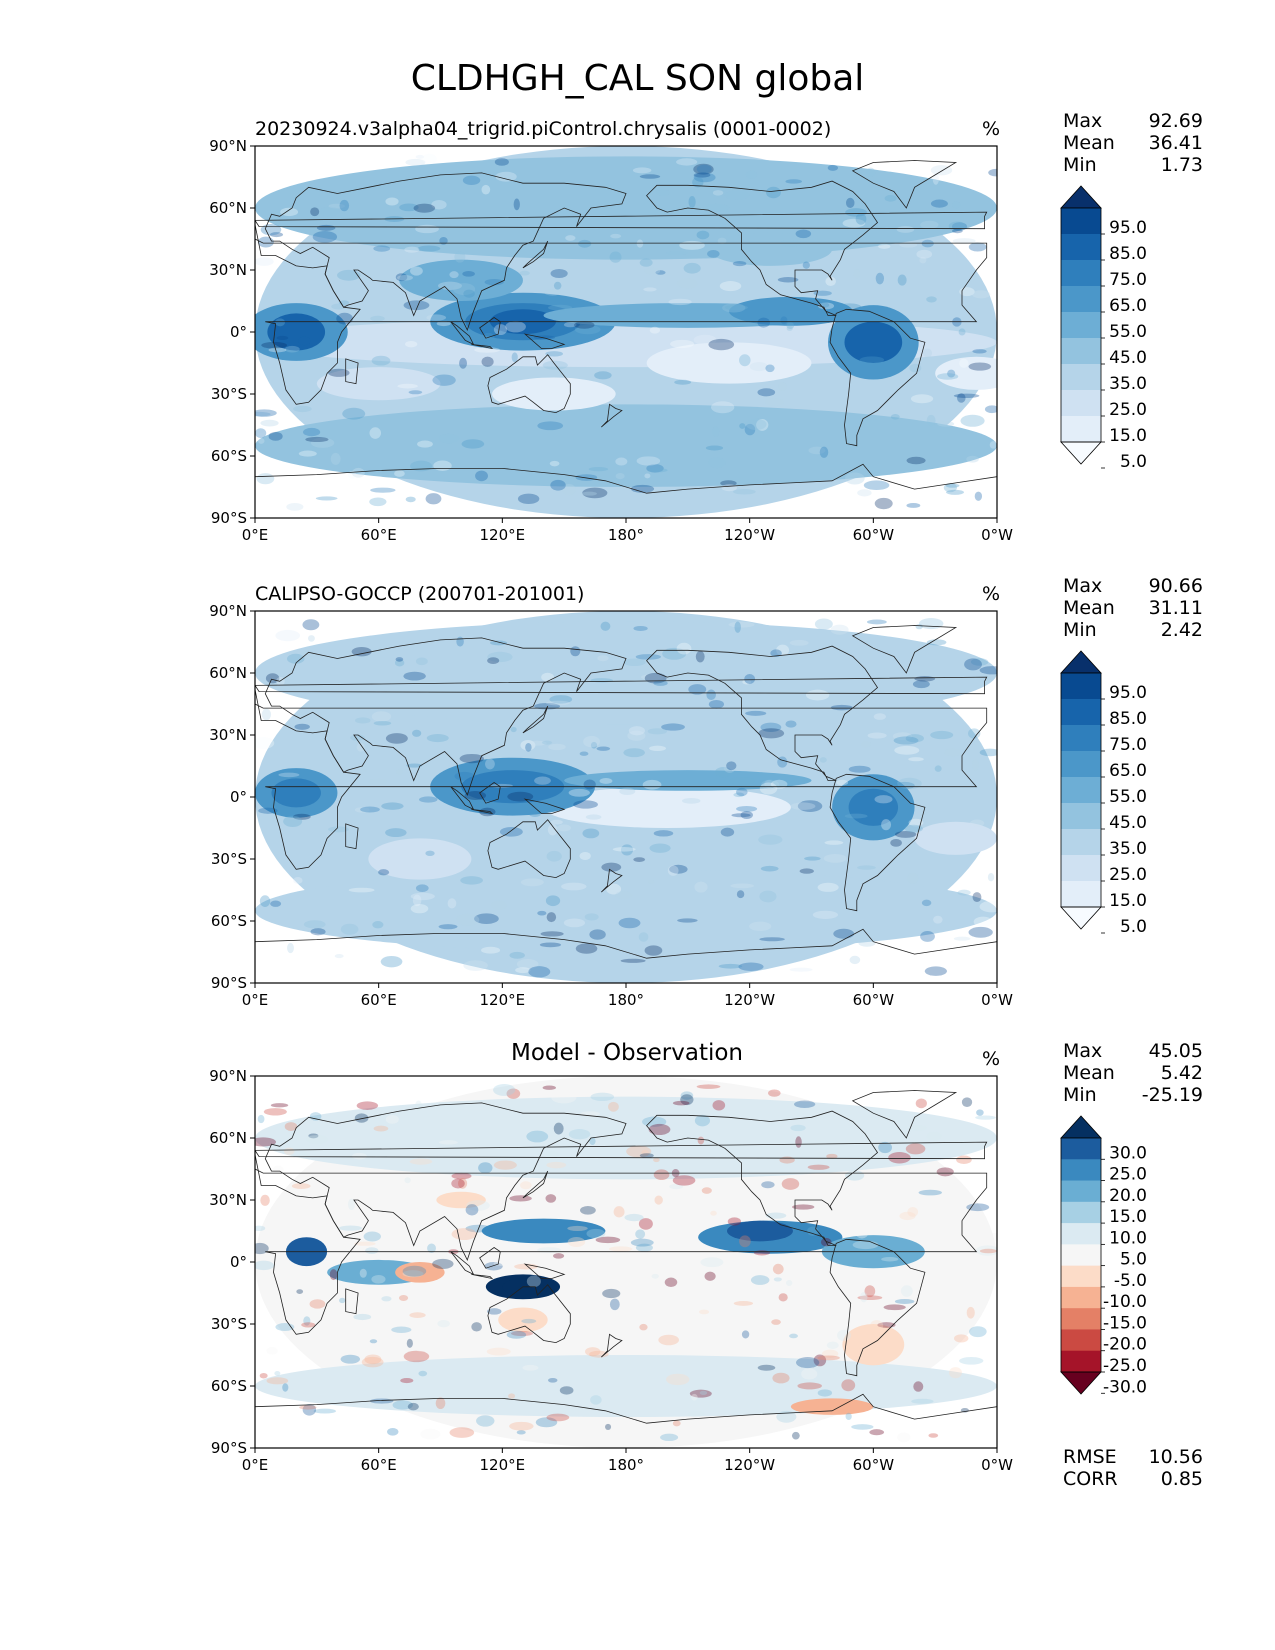 This screenshot has width=1275, height=1650. I want to click on colorbar-tick-label: 65.0, so click(1128, 306).